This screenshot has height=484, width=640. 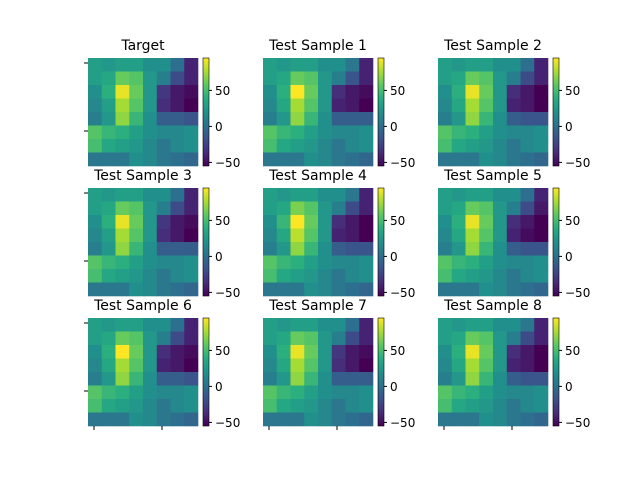 What do you see at coordinates (394, 257) in the screenshot?
I see `colorbar-tick-label: 0` at bounding box center [394, 257].